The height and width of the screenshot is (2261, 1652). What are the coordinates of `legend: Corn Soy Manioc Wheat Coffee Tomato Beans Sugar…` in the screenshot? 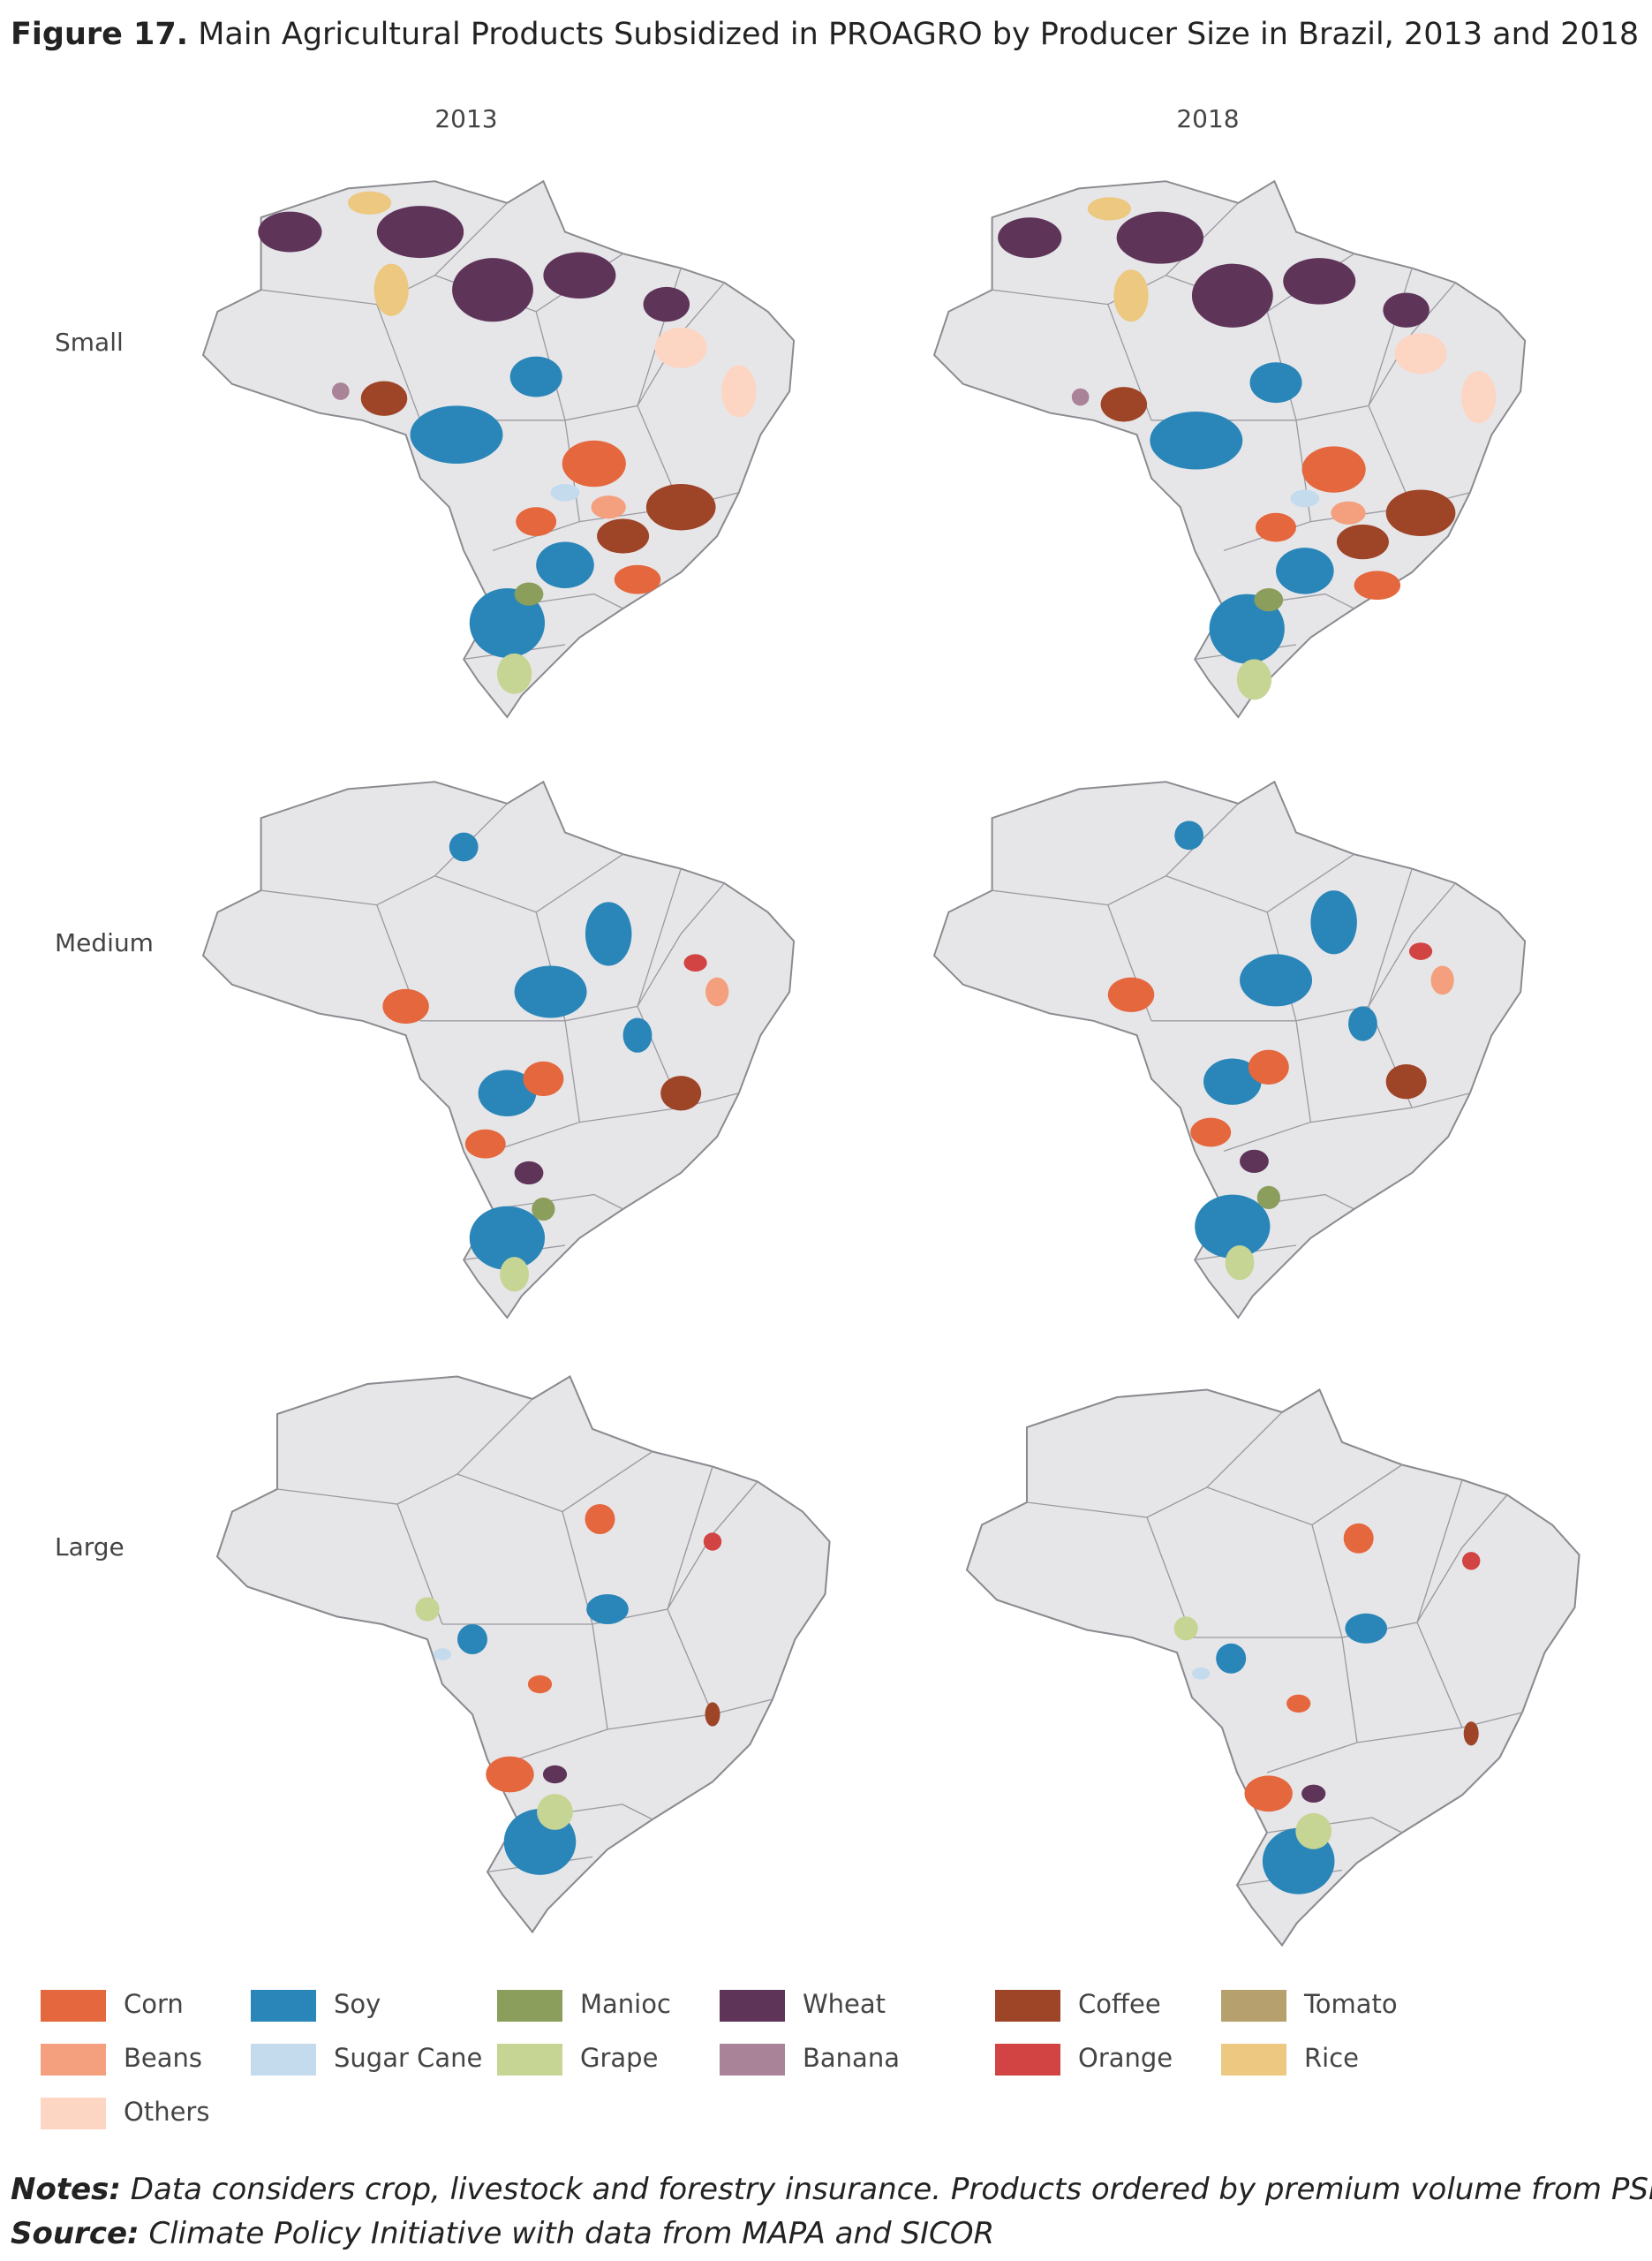 It's located at (719, 2059).